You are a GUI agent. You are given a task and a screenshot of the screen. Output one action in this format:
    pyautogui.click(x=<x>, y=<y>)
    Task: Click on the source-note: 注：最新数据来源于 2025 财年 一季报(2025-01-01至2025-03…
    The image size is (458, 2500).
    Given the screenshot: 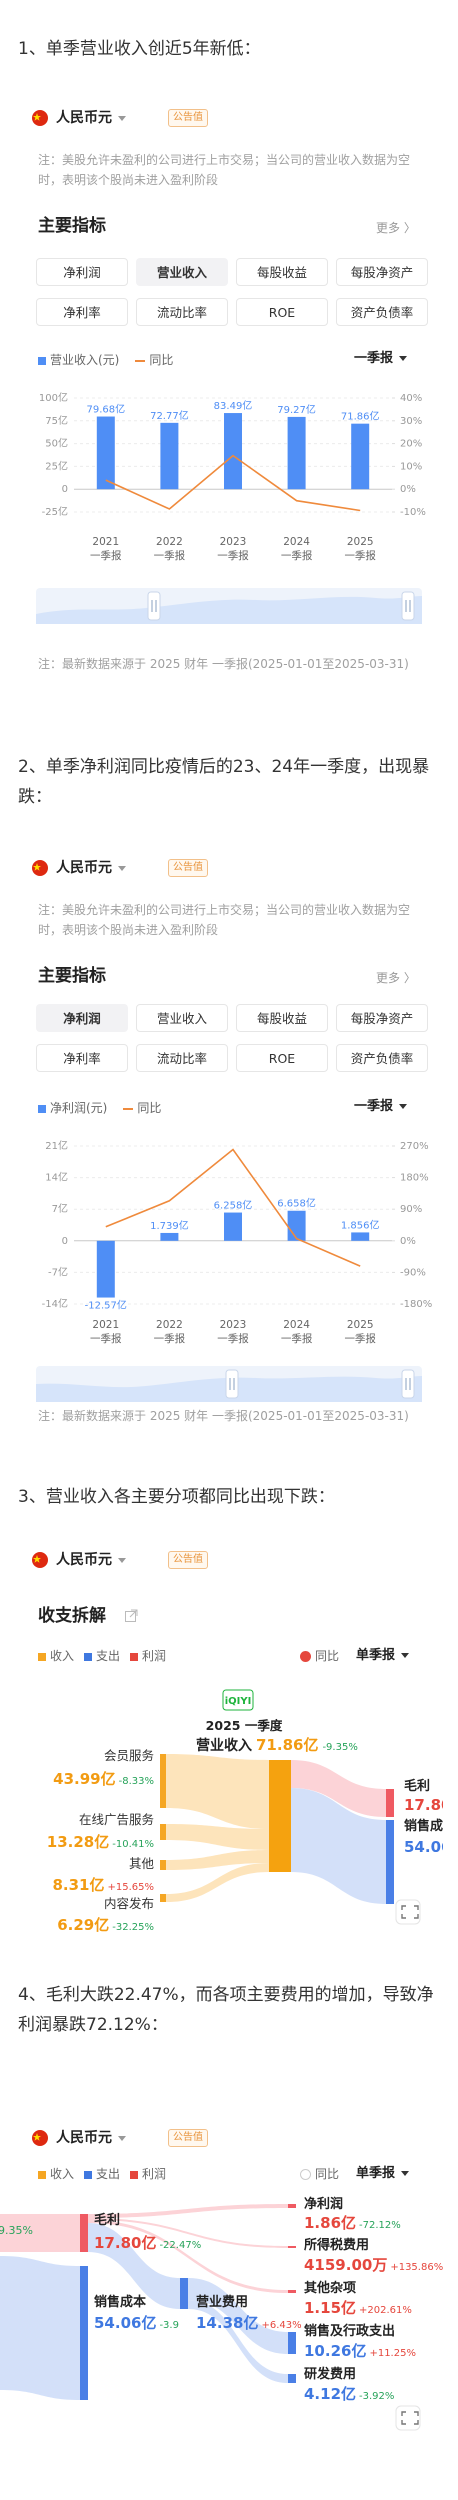 What is the action you would take?
    pyautogui.click(x=223, y=1416)
    